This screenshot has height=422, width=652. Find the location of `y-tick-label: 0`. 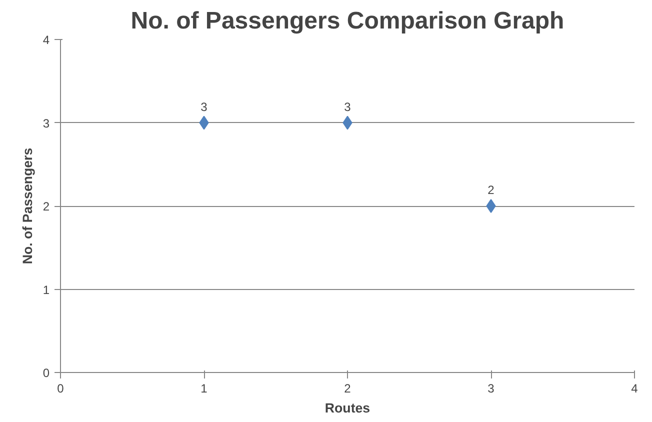

y-tick-label: 0 is located at coordinates (46, 373).